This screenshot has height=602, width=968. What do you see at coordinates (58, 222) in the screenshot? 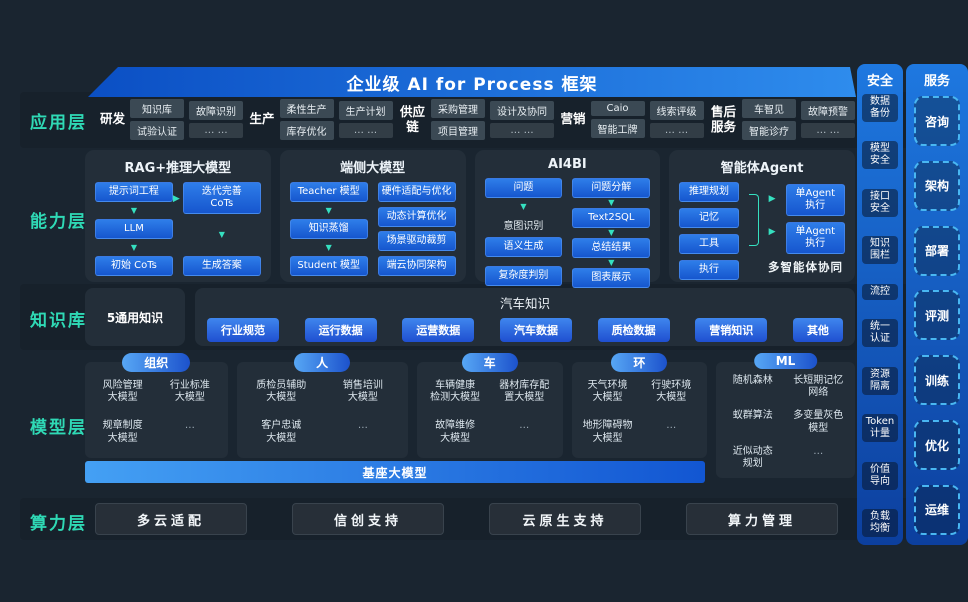
I see `layer-label-capability: 能力层` at bounding box center [58, 222].